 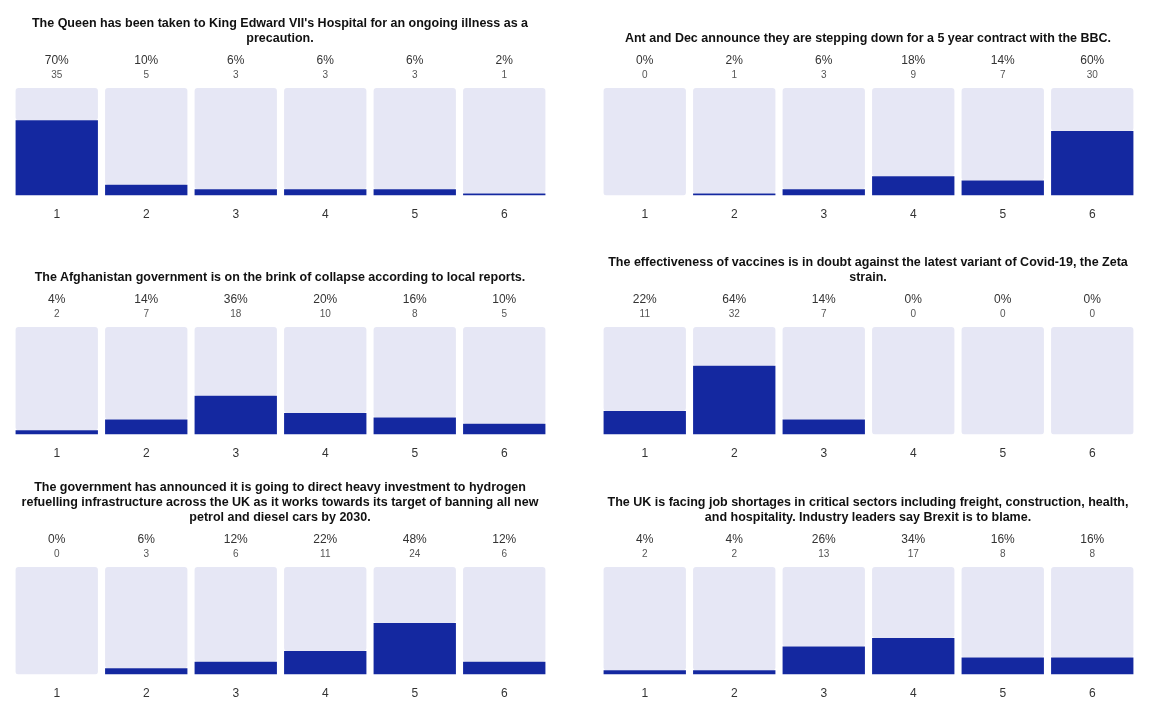 What do you see at coordinates (325, 553) in the screenshot?
I see `text: 11` at bounding box center [325, 553].